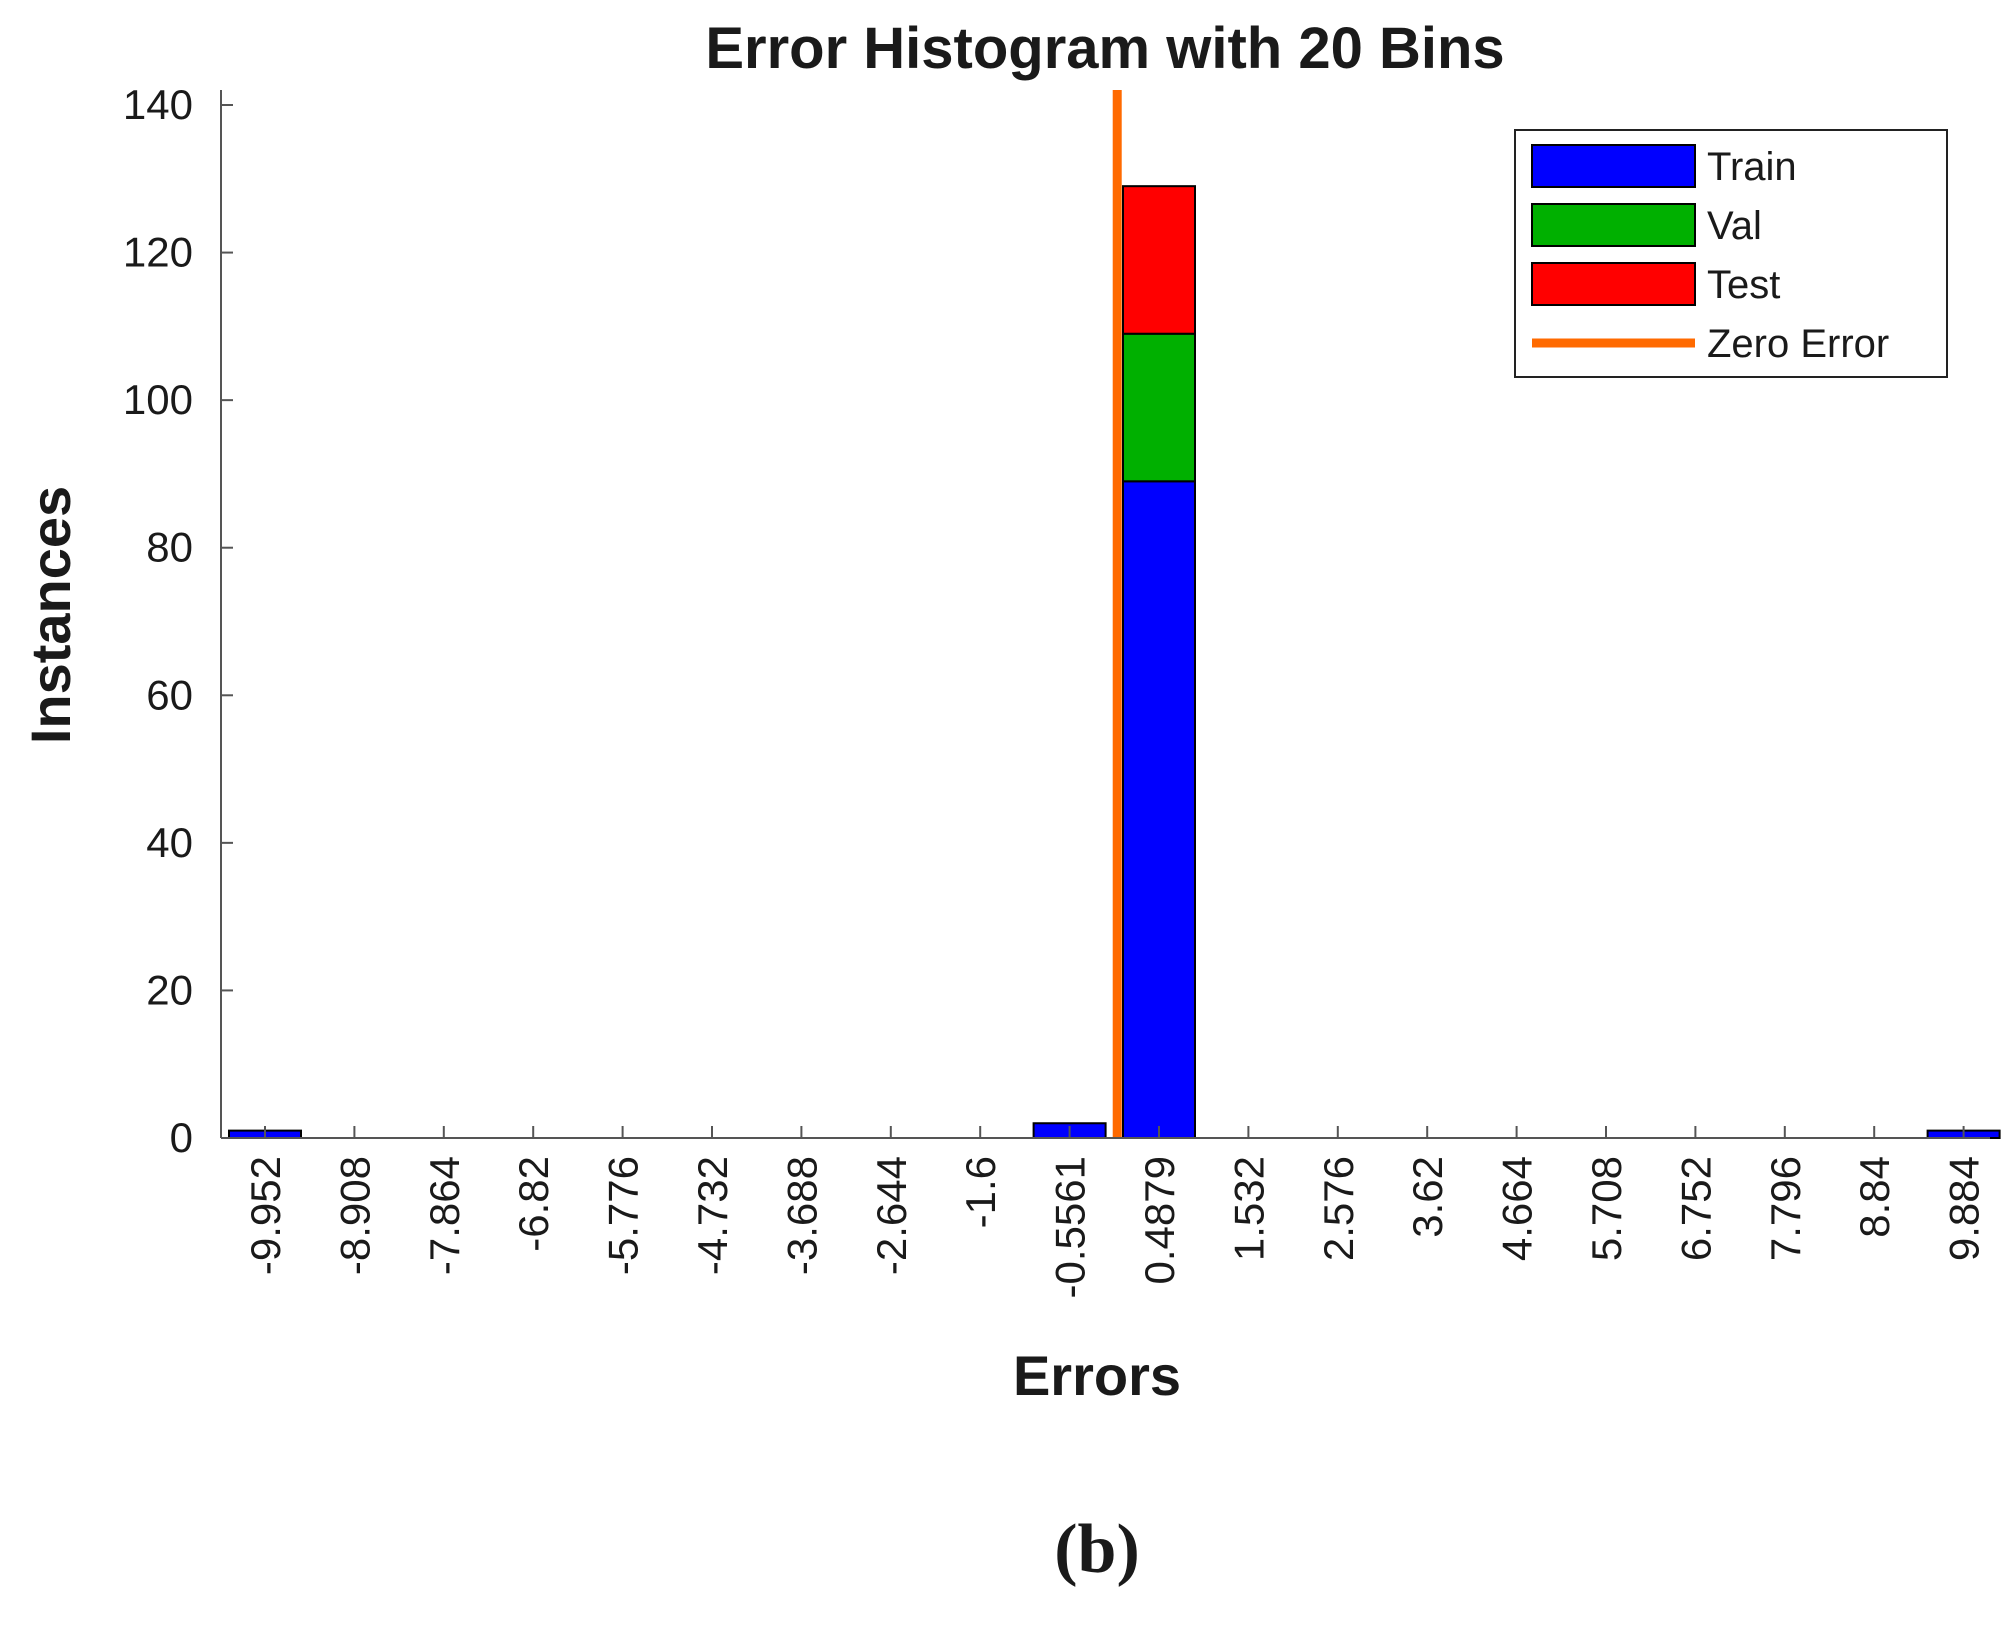 The height and width of the screenshot is (1626, 2011). Describe the element at coordinates (1613, 225) in the screenshot. I see `legend-swatch-val` at that location.